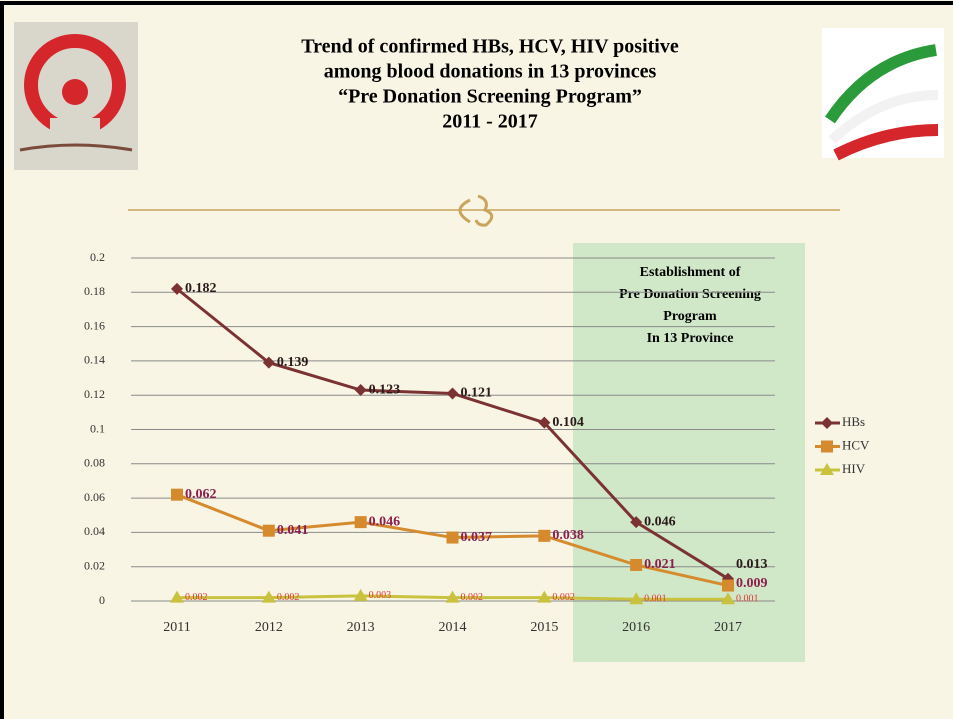 This screenshot has width=953, height=719. Describe the element at coordinates (201, 288) in the screenshot. I see `data-label: 0.182` at that location.